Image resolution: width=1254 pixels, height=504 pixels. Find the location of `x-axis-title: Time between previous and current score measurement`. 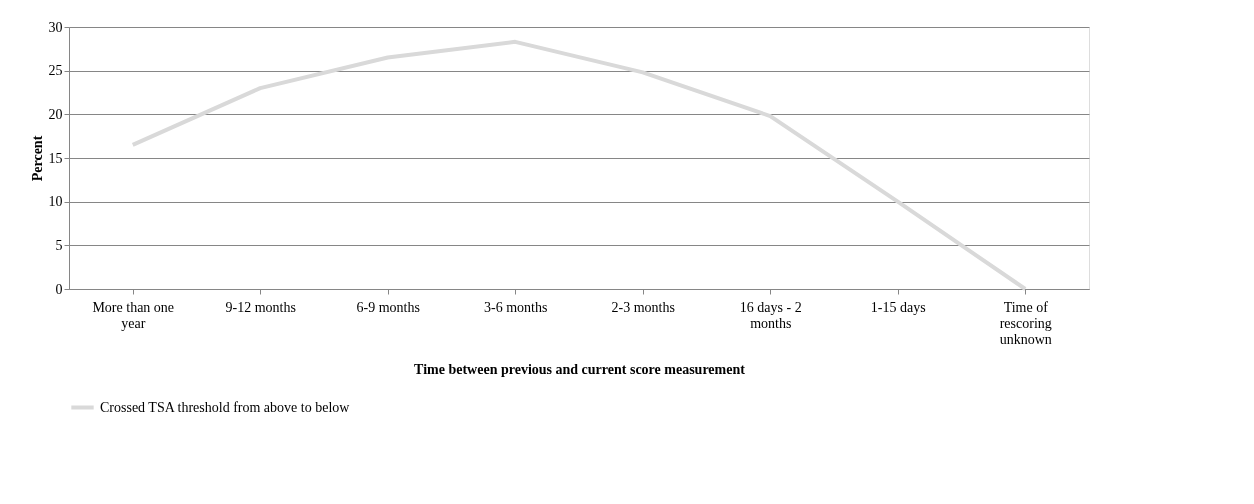

x-axis-title: Time between previous and current score measurement is located at coordinates (580, 369).